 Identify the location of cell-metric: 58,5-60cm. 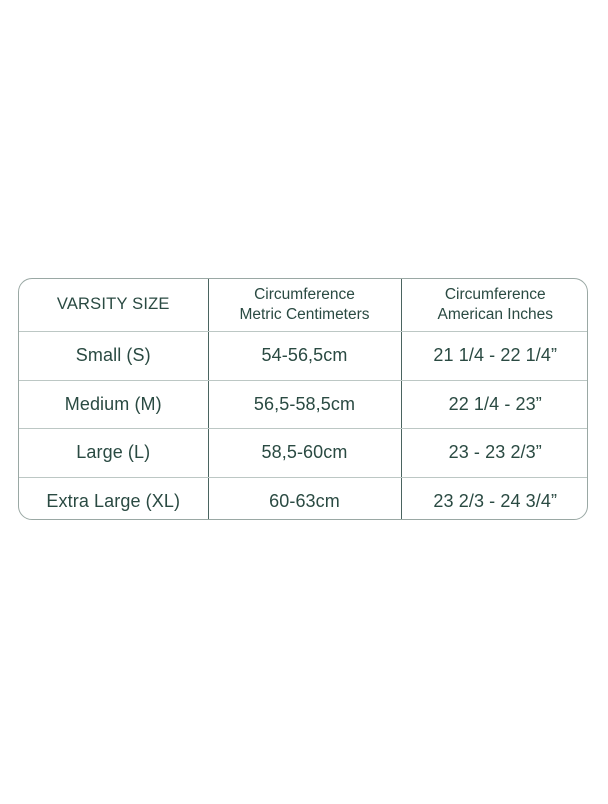
(305, 453).